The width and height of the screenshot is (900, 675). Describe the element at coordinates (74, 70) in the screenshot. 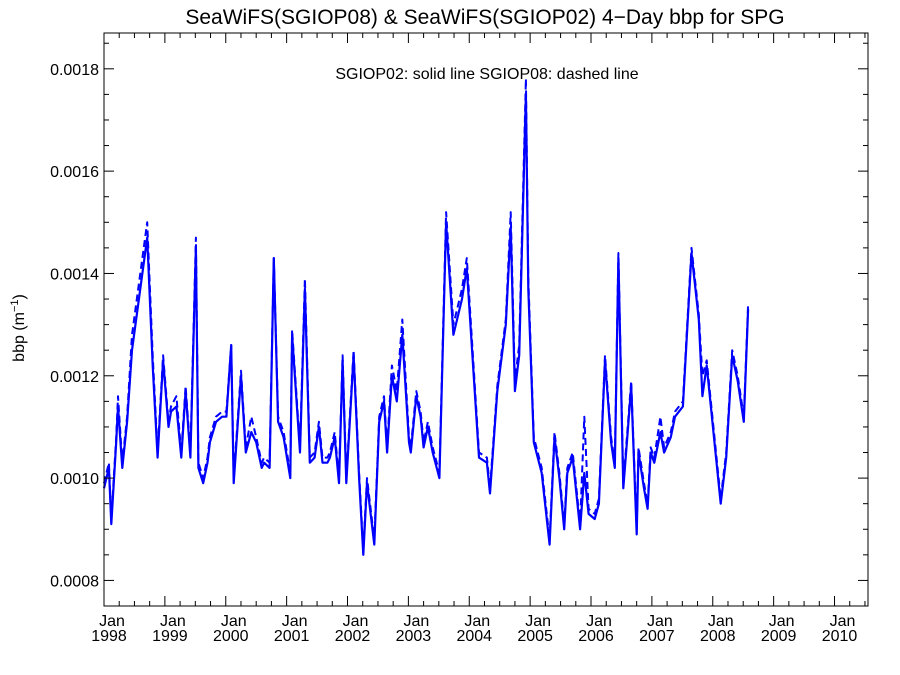

I see `y-tick-label: 0.0018` at that location.